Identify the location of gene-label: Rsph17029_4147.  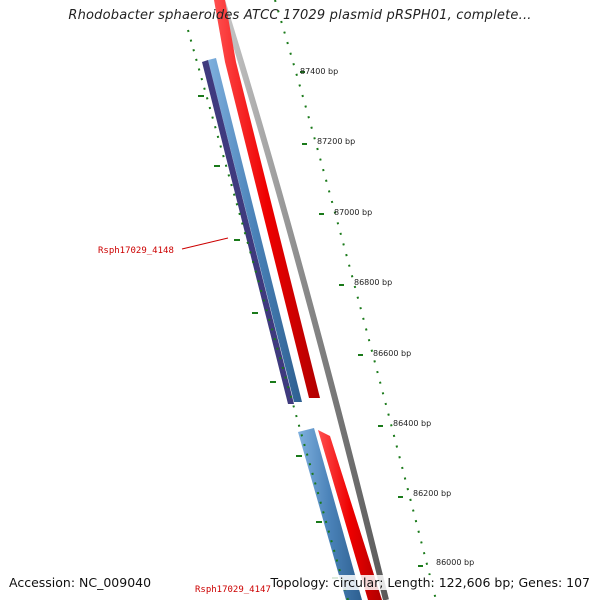
(233, 590).